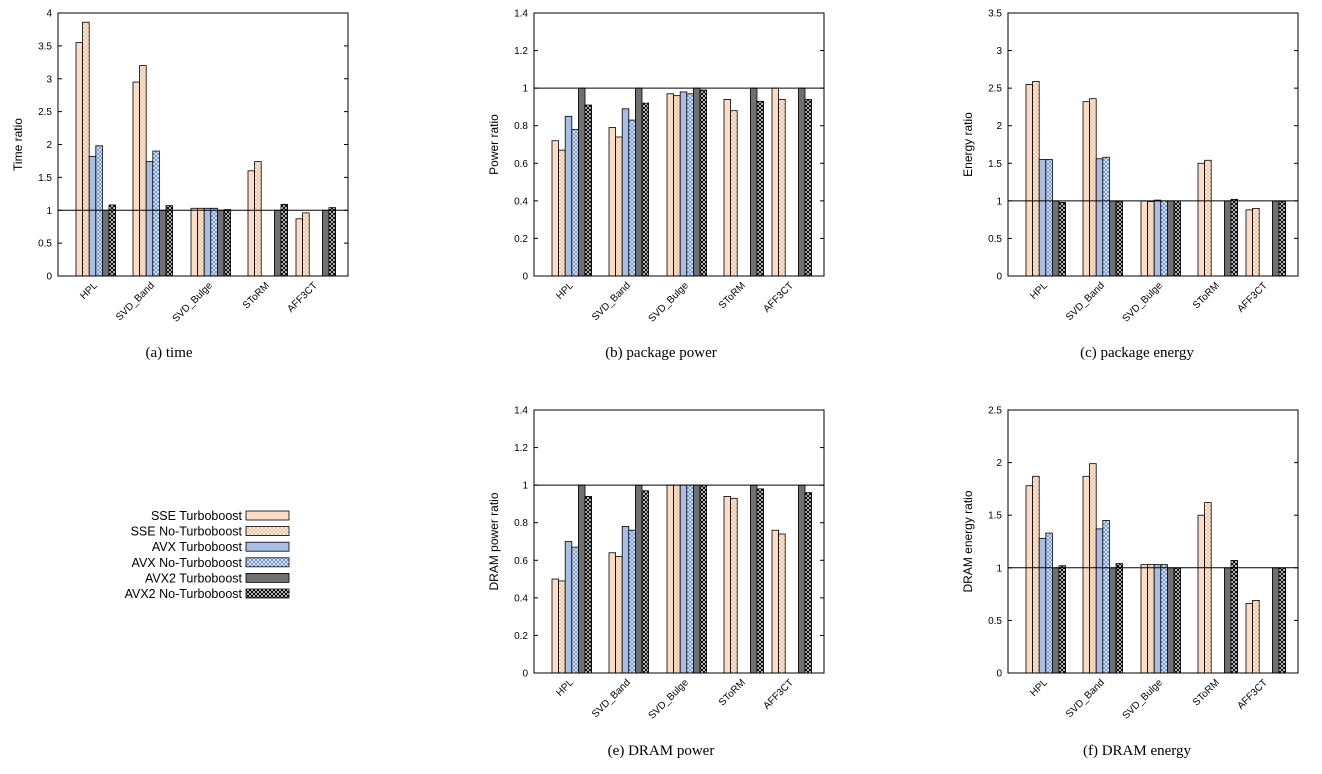  What do you see at coordinates (184, 594) in the screenshot?
I see `legend-label: AVX2 No-Turboboost` at bounding box center [184, 594].